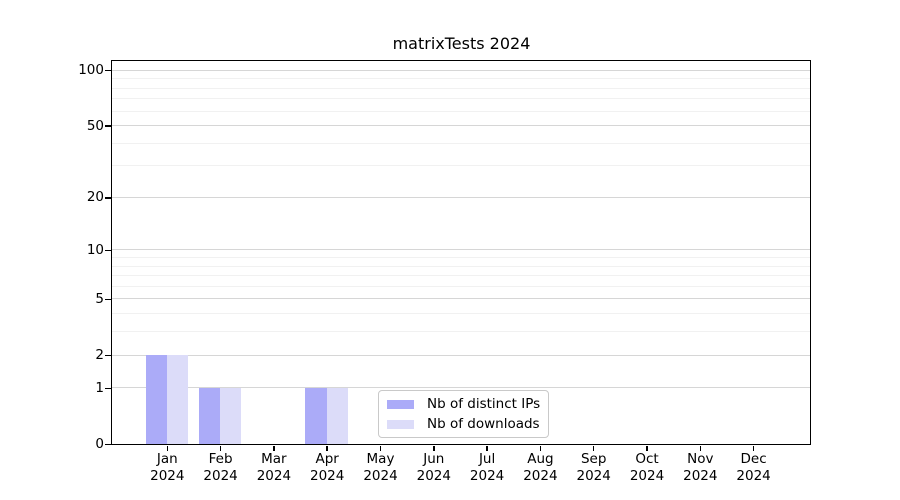  Describe the element at coordinates (167, 467) in the screenshot. I see `x-tick-label-jan: Jan 2024` at that location.